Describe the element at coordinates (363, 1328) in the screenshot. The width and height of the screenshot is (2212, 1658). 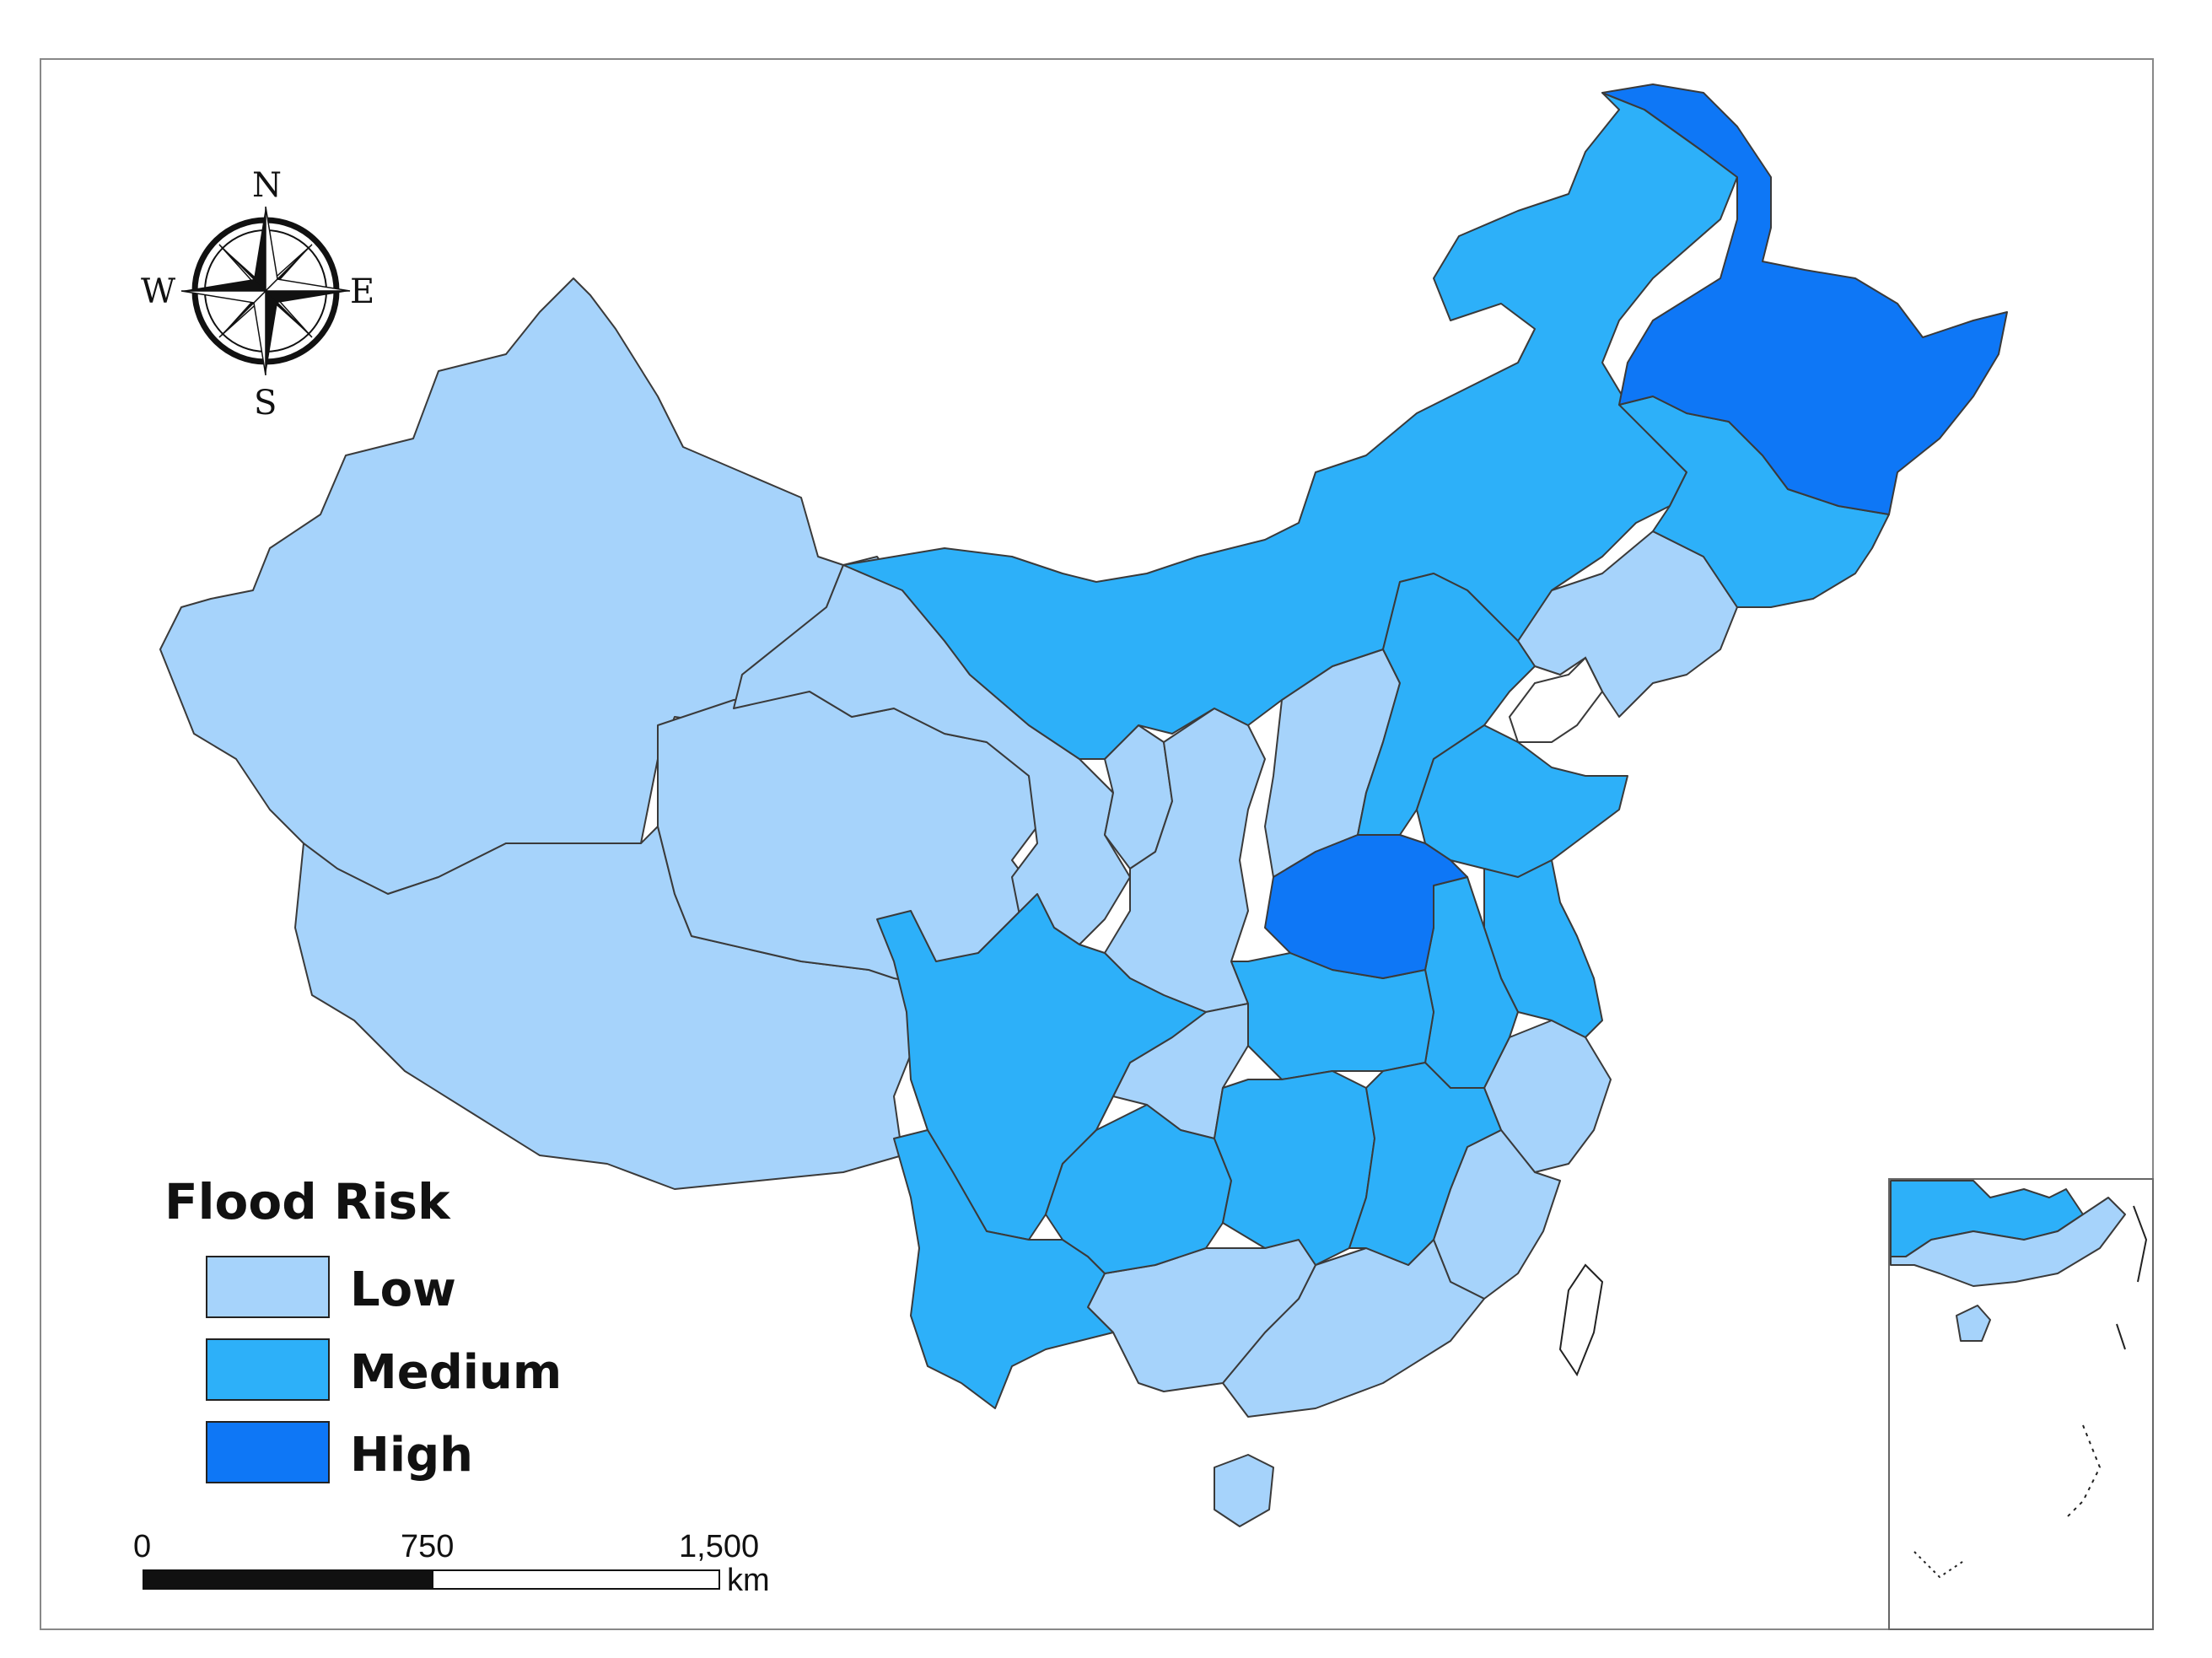
I see `legend: Flood Risk Low Medium High` at that location.